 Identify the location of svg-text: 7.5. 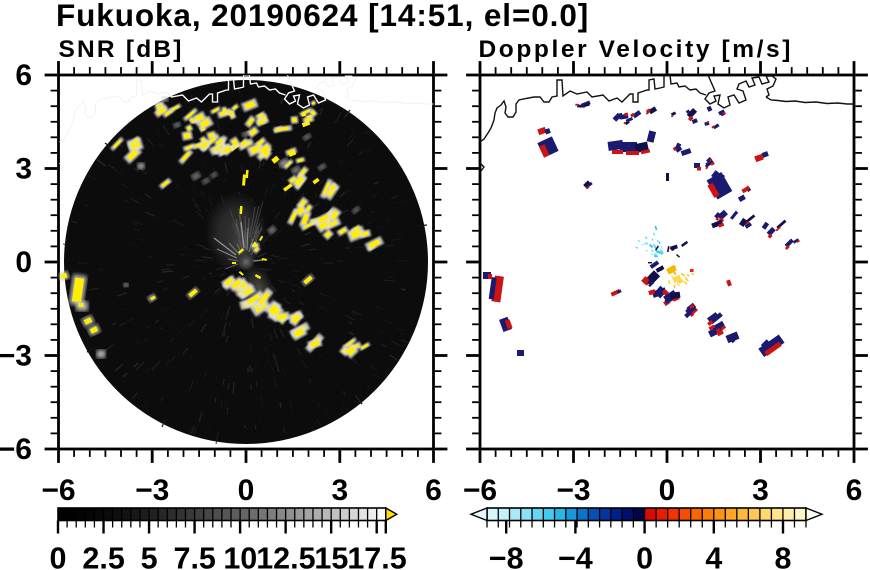
(194, 556).